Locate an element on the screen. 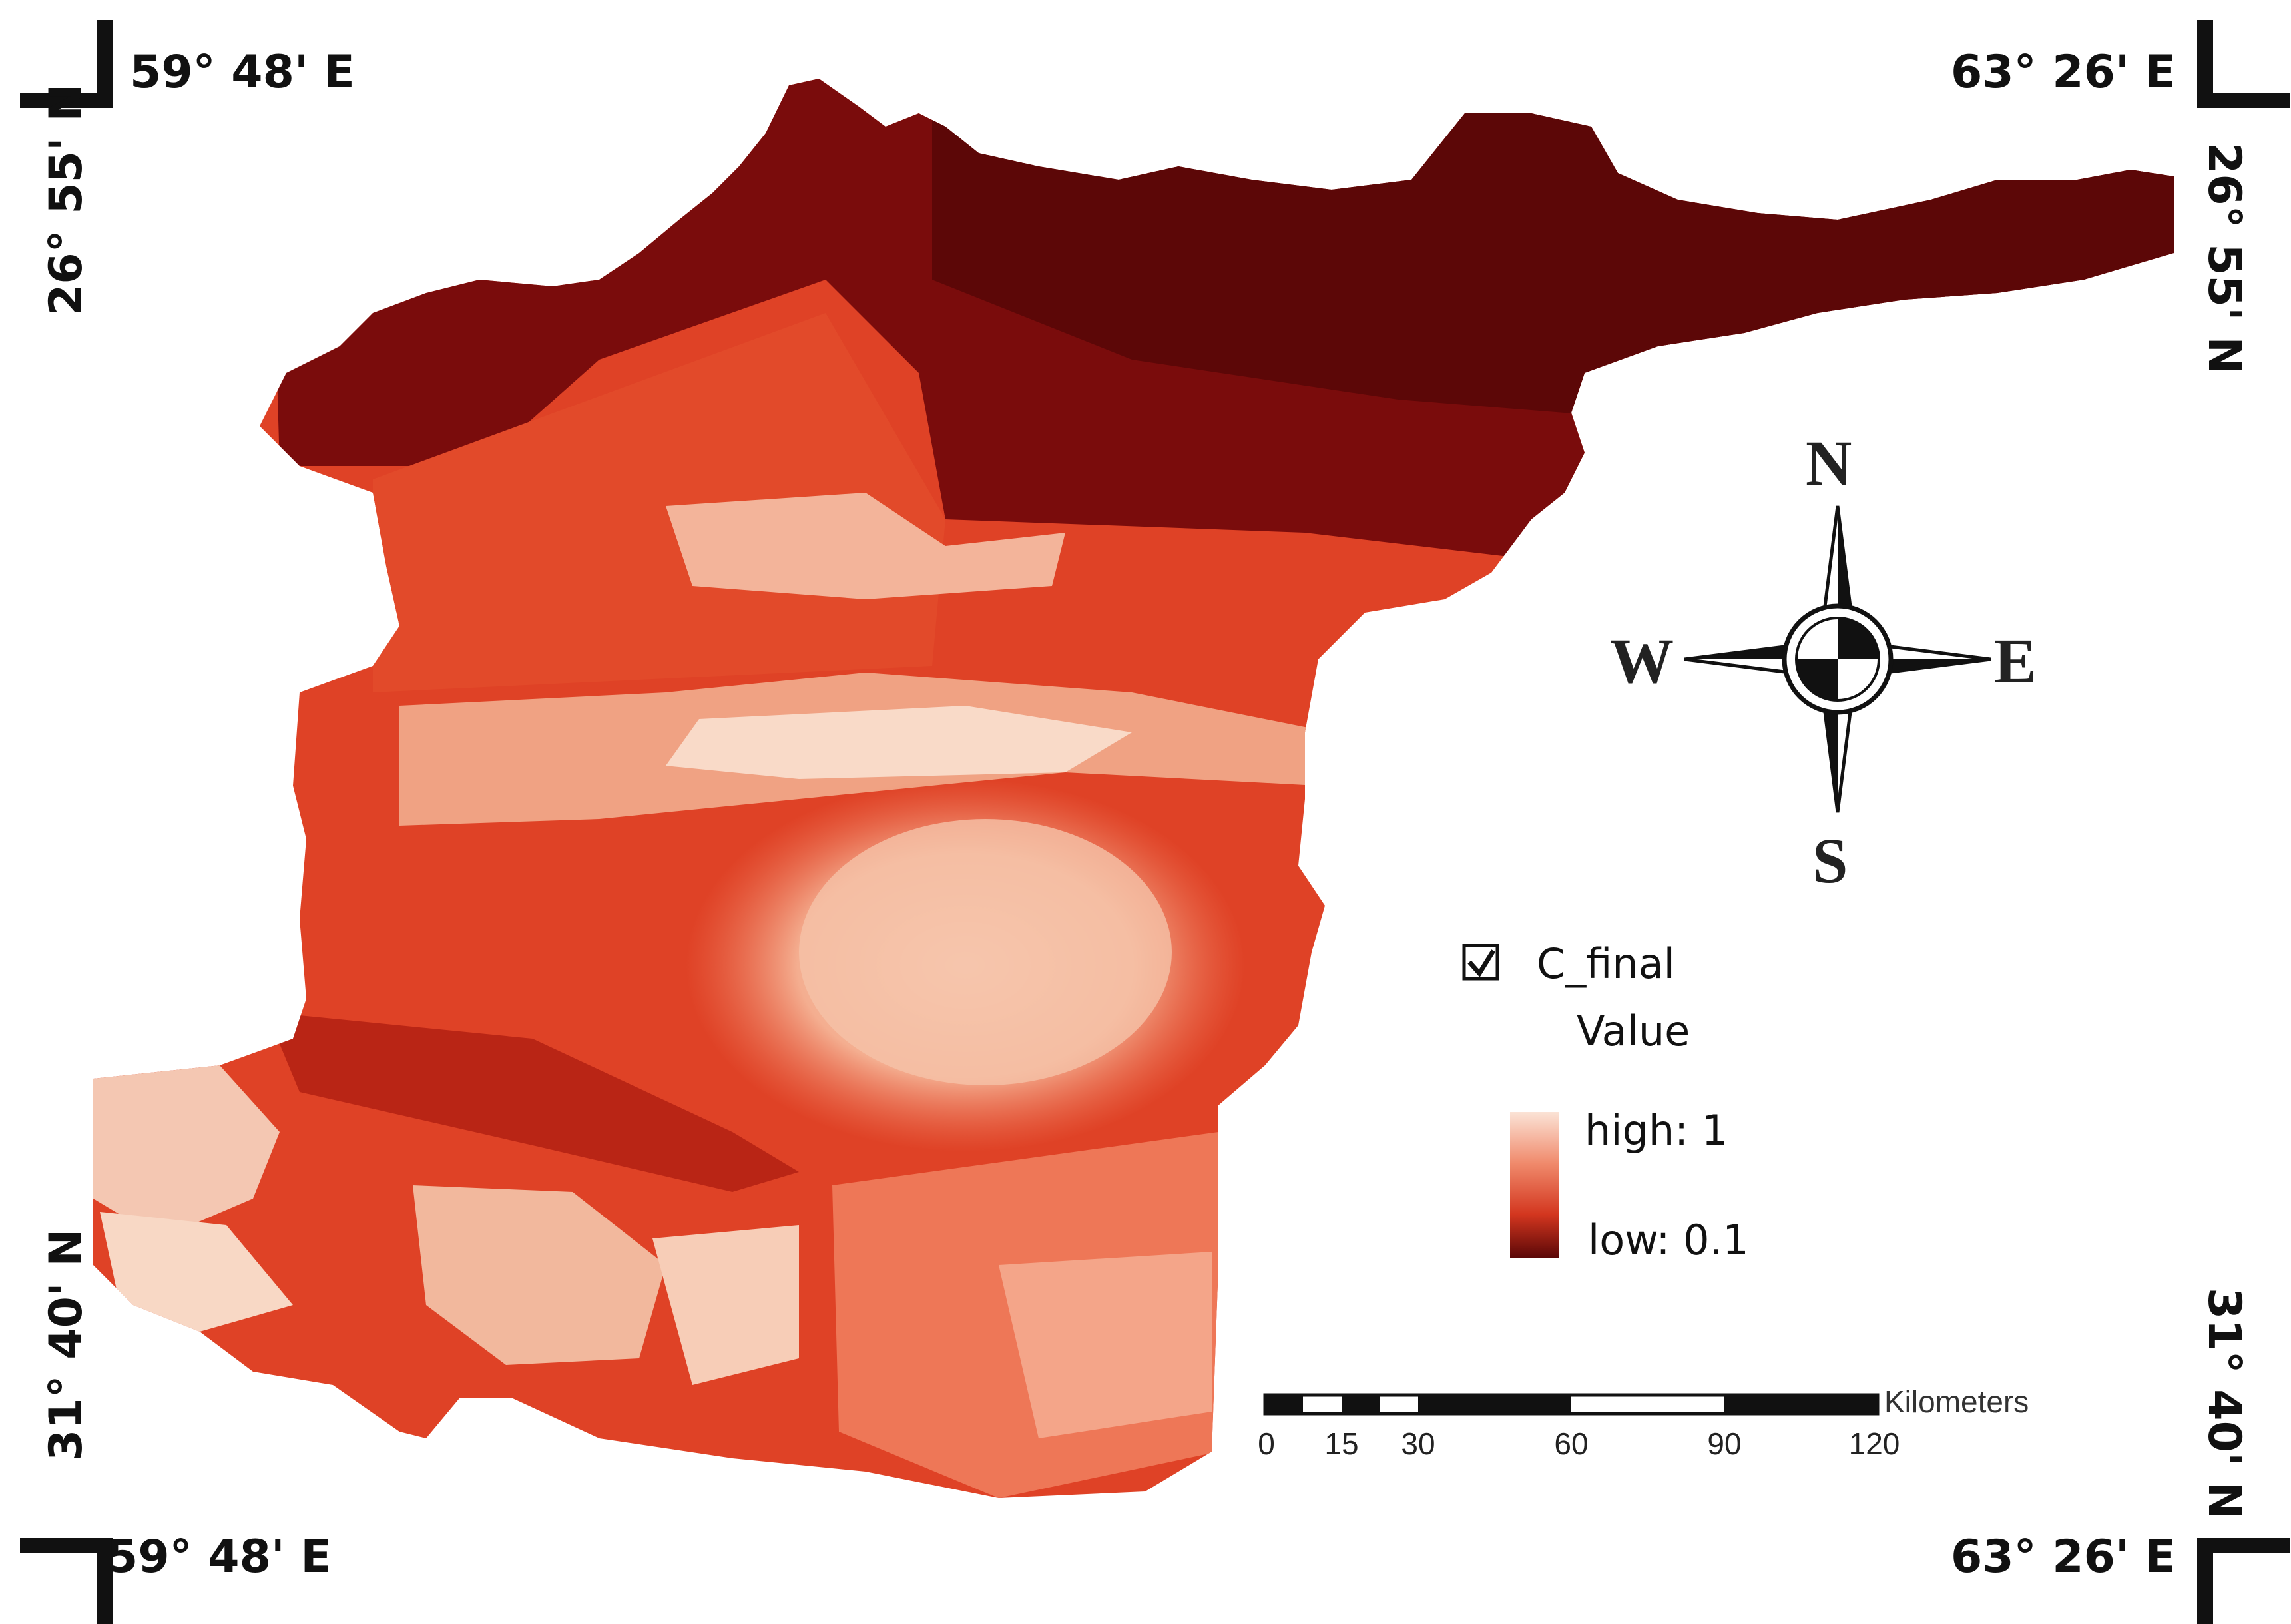  scale-bar is located at coordinates (1571, 1404).